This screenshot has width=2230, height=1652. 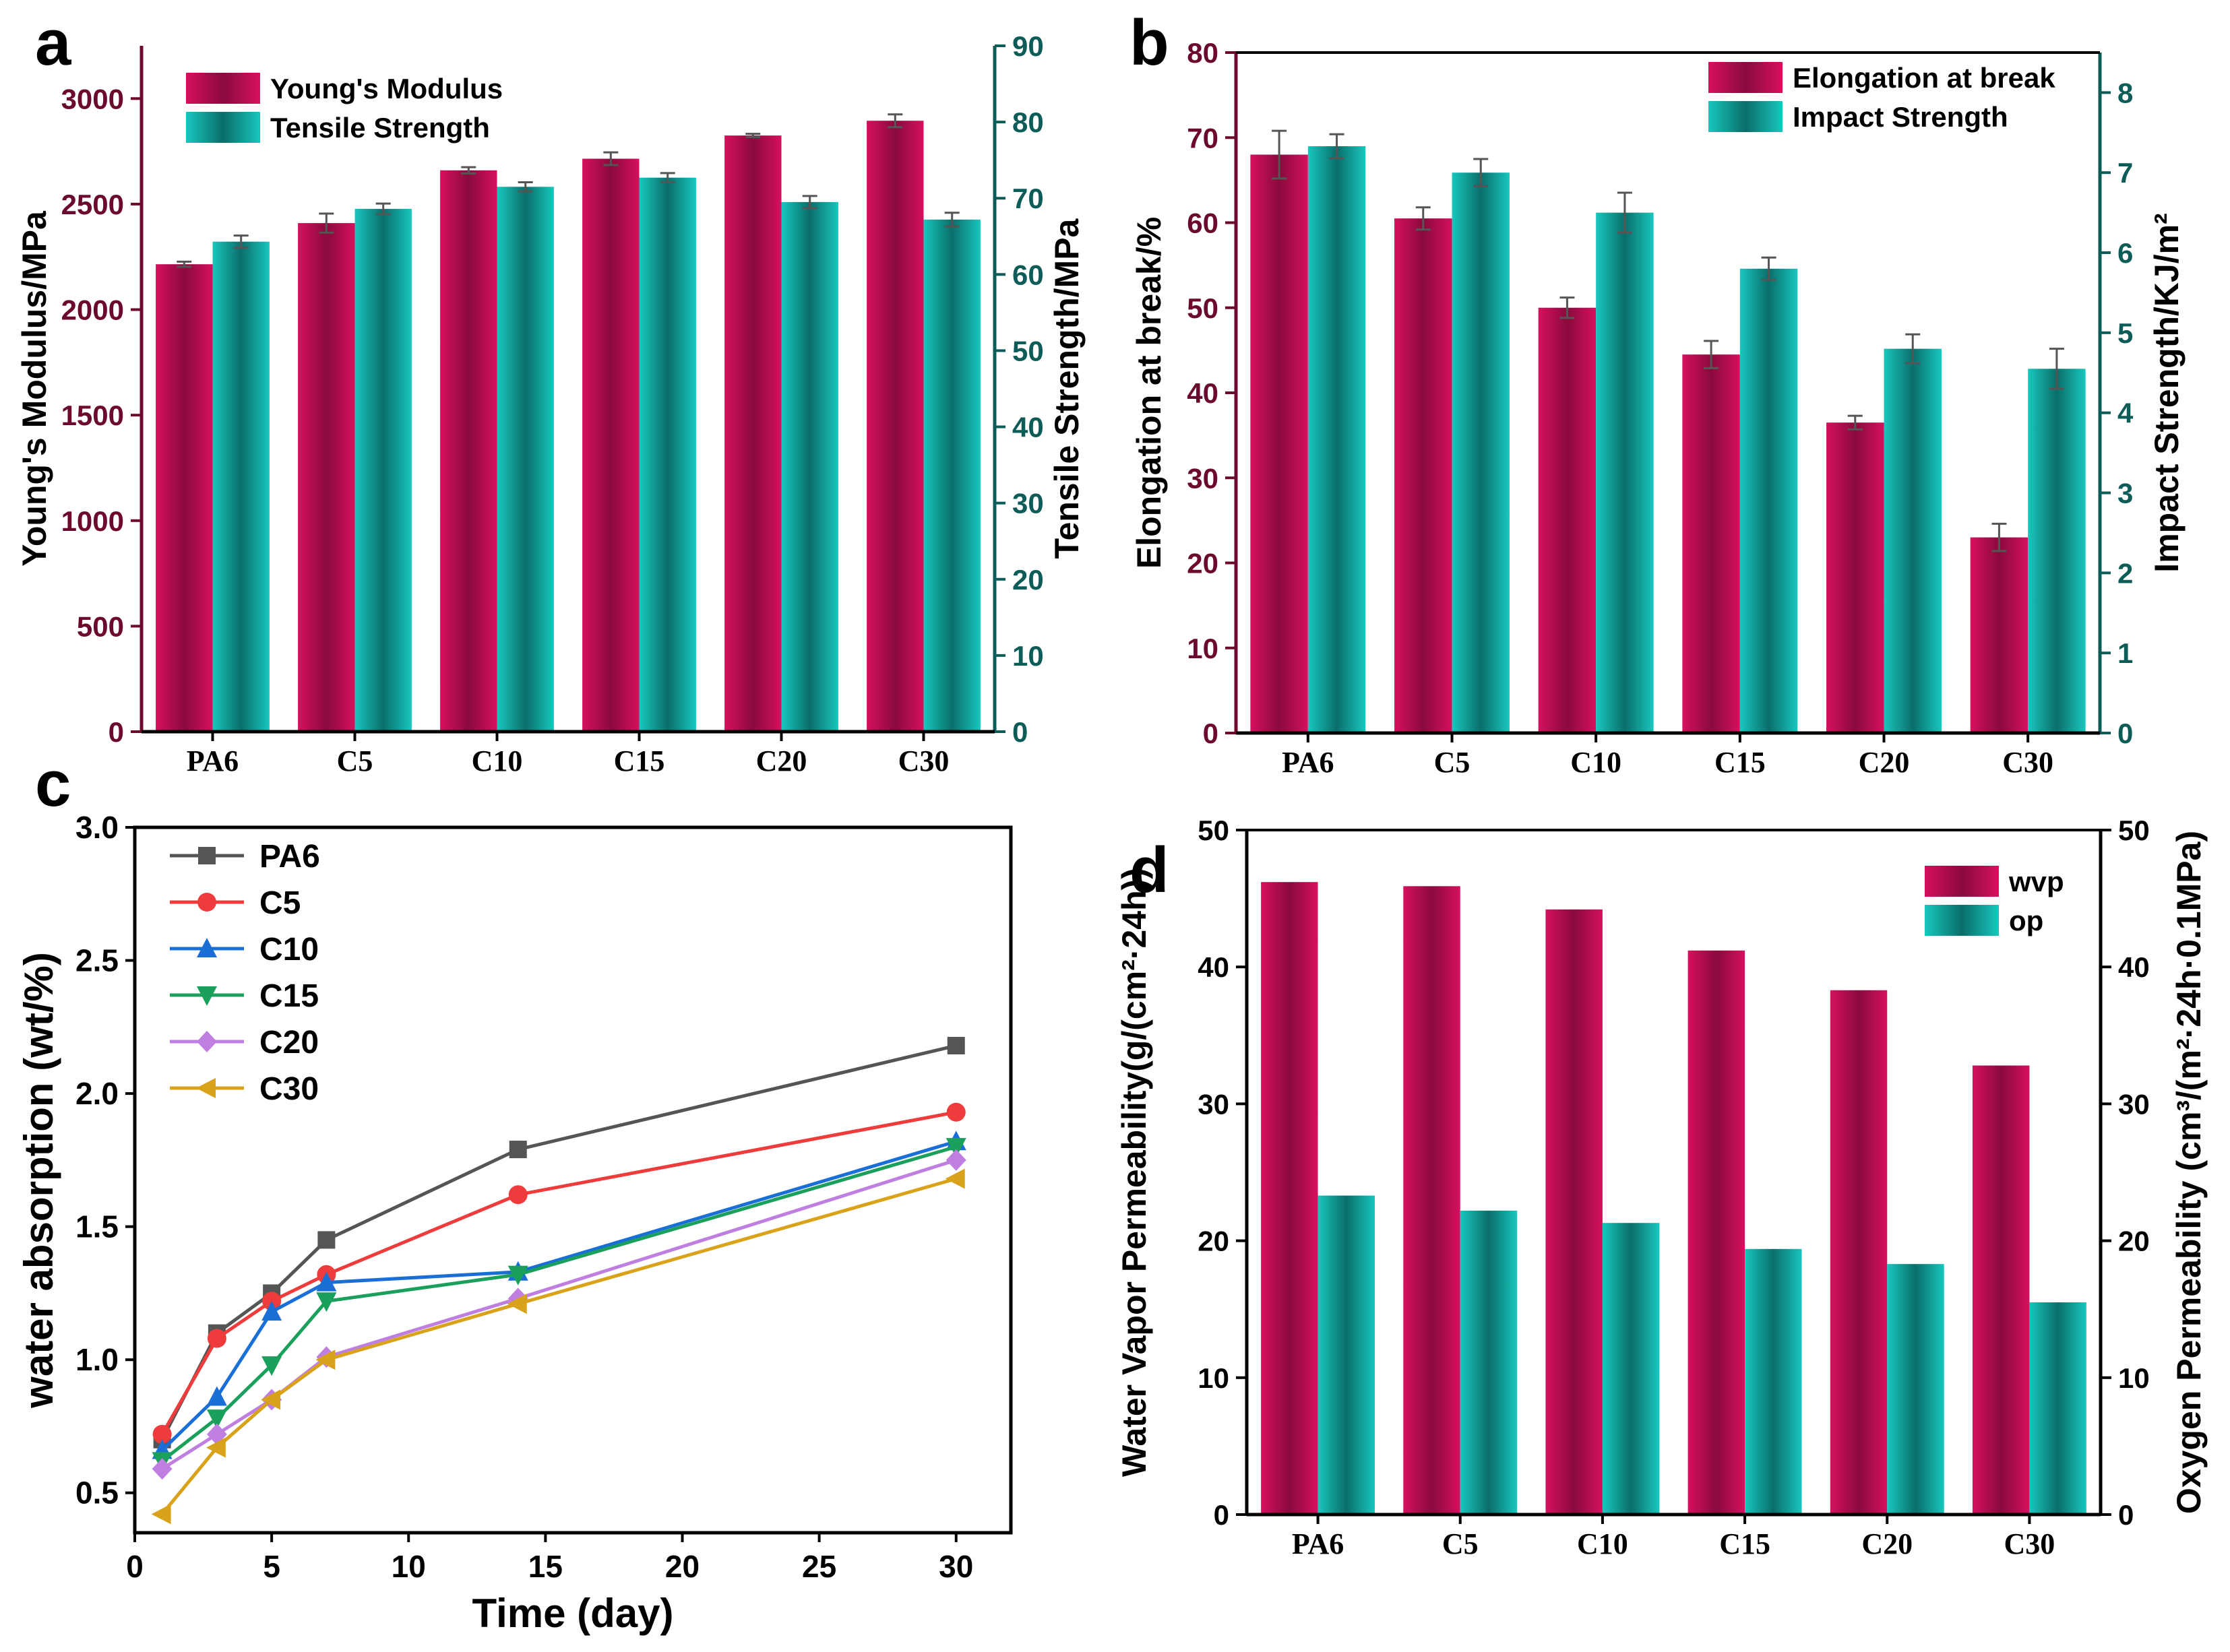 What do you see at coordinates (325, 1359) in the screenshot?
I see `data-point-C30-day7` at bounding box center [325, 1359].